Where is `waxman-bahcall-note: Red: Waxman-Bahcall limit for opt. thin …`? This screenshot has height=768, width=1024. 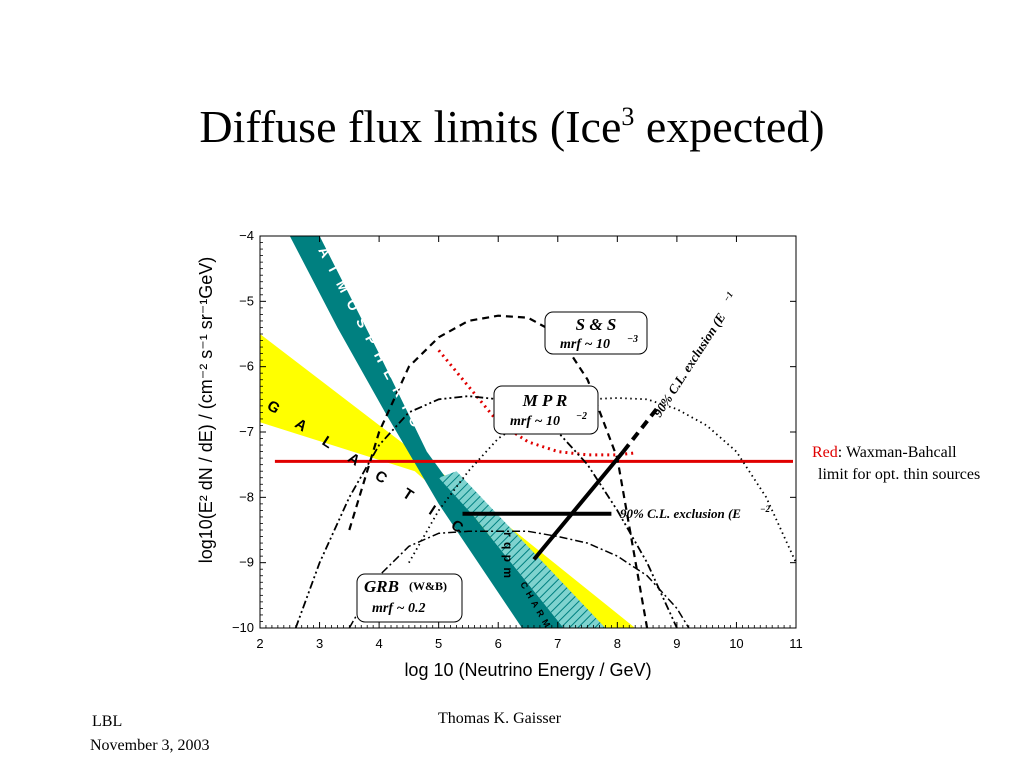
waxman-bahcall-note: Red: Waxman-Bahcall limit for opt. thin … is located at coordinates (896, 464).